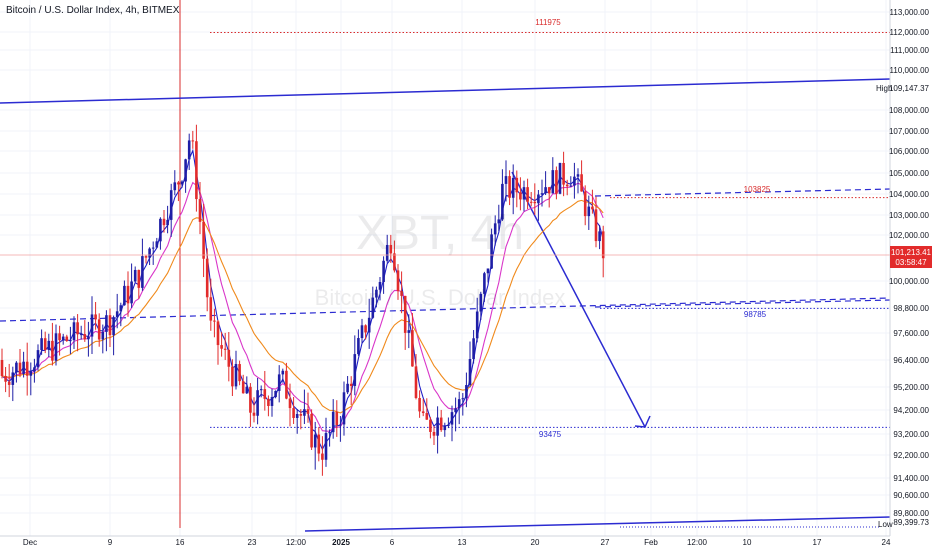  I want to click on time-tick-label: 20, so click(535, 542).